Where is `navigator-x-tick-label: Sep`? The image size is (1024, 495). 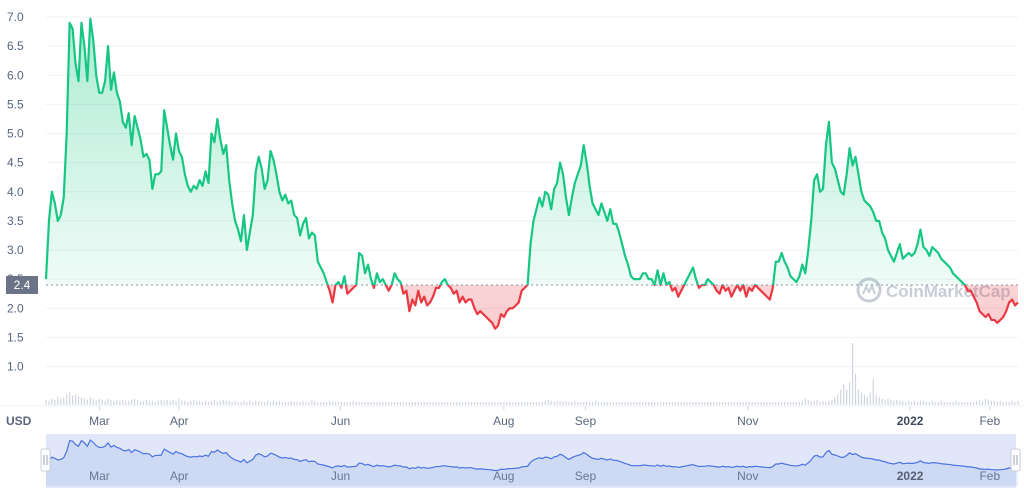 navigator-x-tick-label: Sep is located at coordinates (586, 476).